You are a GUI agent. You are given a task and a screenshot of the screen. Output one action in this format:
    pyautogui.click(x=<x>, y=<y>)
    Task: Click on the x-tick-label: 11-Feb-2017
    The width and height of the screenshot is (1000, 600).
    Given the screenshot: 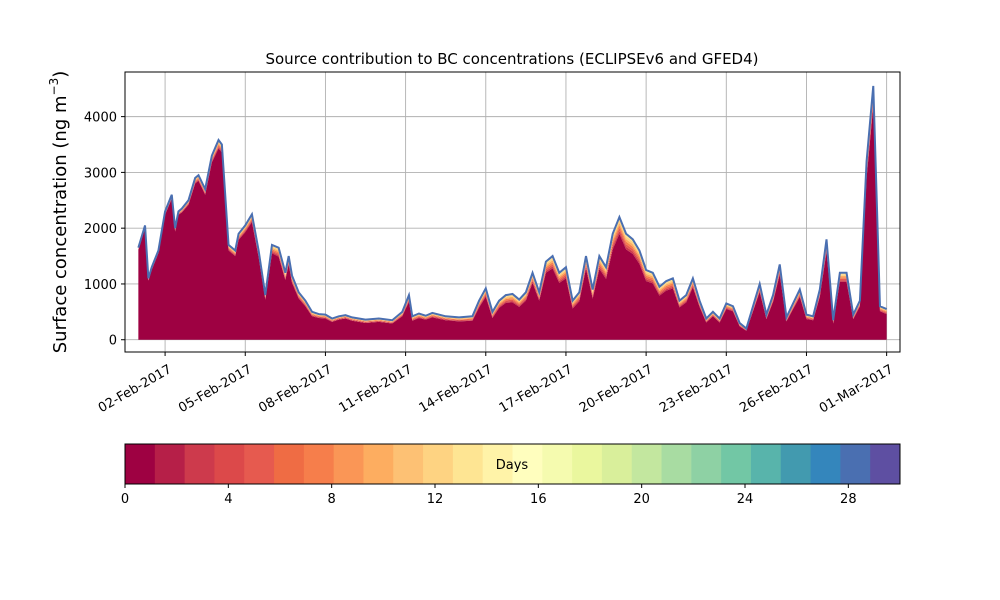 What is the action you would take?
    pyautogui.click(x=375, y=389)
    